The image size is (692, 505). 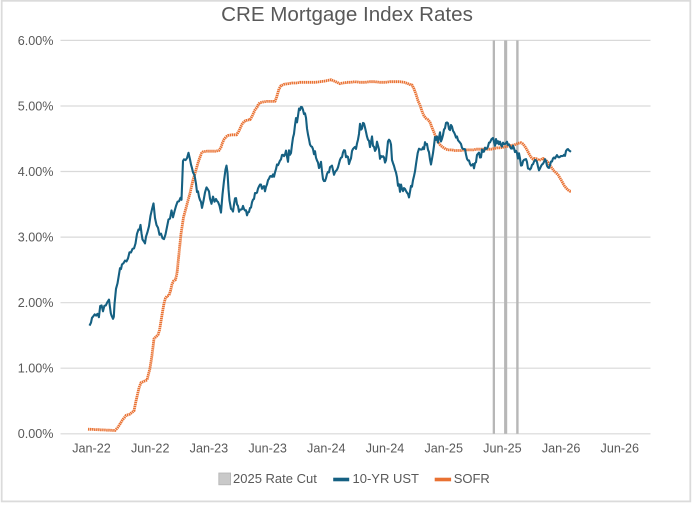 What do you see at coordinates (326, 449) in the screenshot?
I see `svg-text: Jan-24` at bounding box center [326, 449].